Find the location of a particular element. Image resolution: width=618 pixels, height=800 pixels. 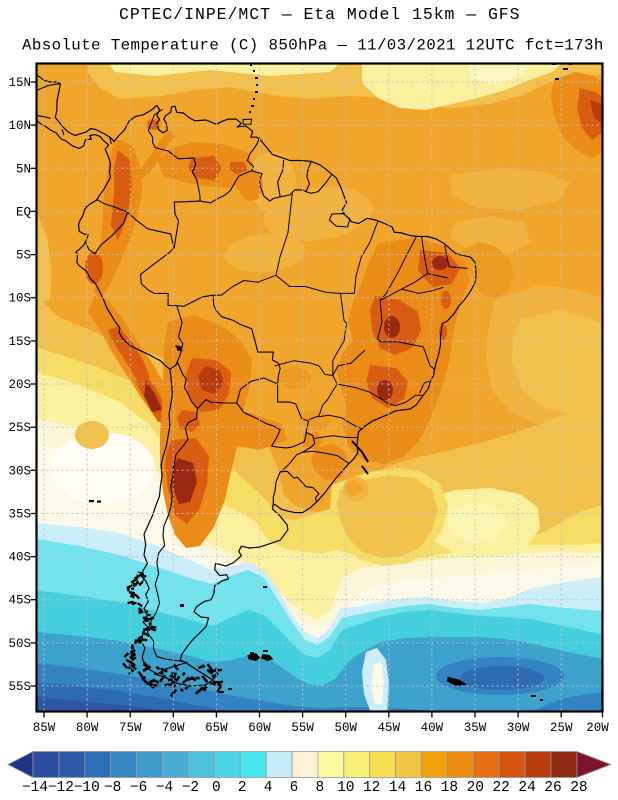

svg-text: 45S is located at coordinates (19, 601).